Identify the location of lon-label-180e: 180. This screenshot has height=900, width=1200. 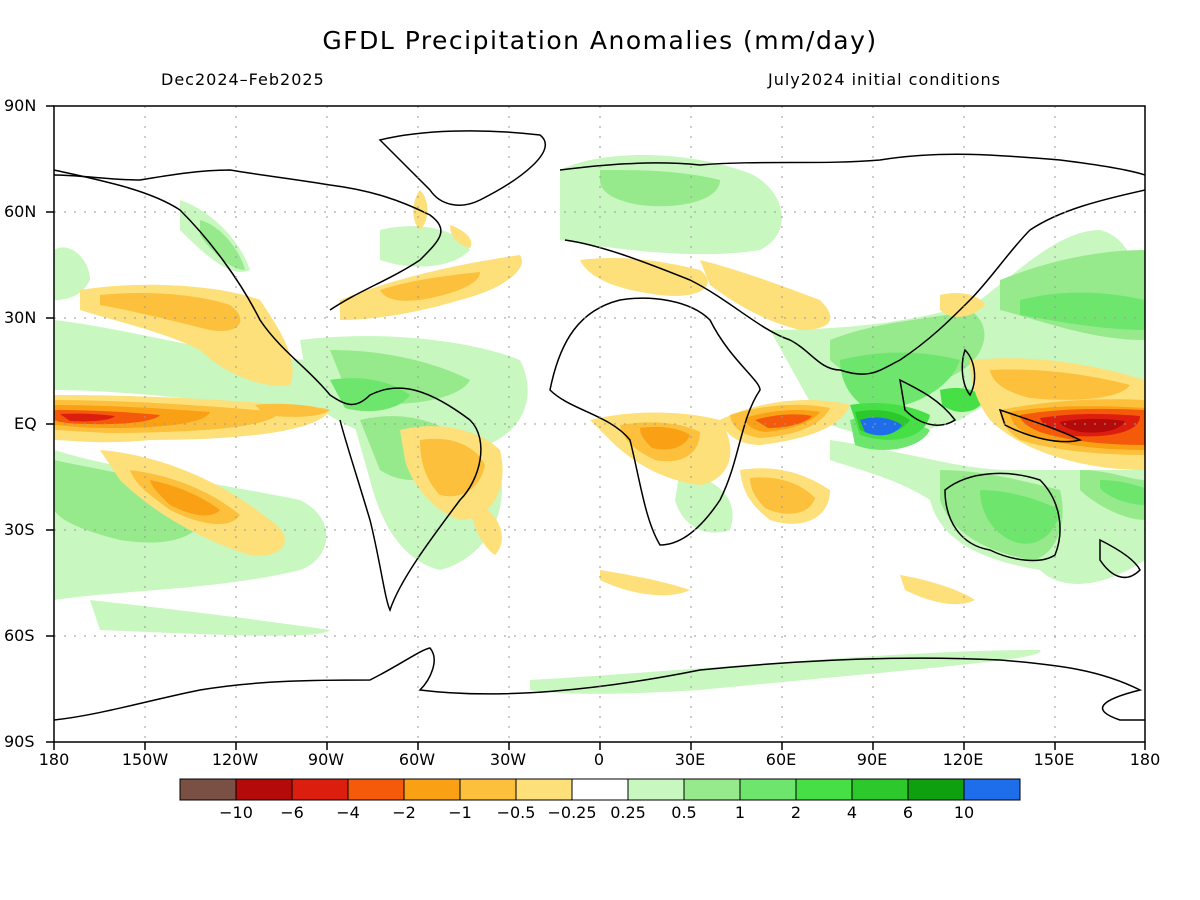
(1145, 759).